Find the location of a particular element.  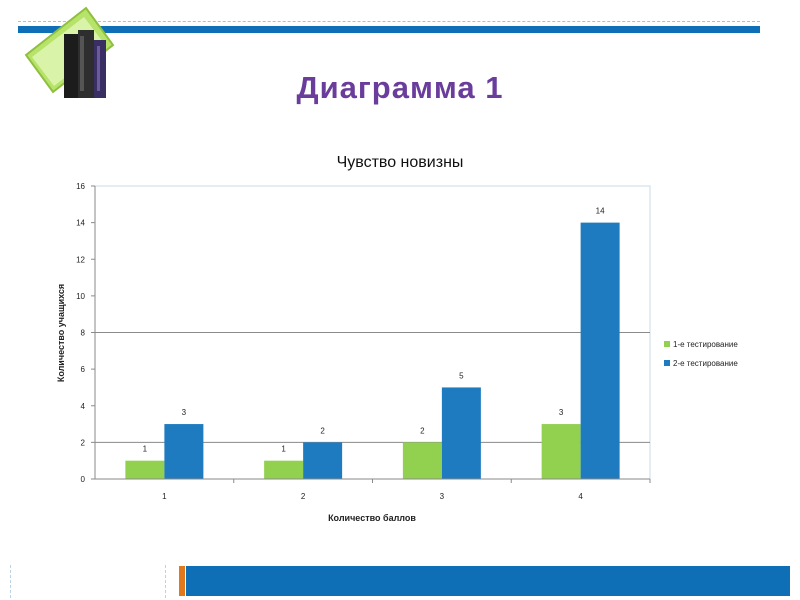

x-tick-label: 1 is located at coordinates (164, 496).